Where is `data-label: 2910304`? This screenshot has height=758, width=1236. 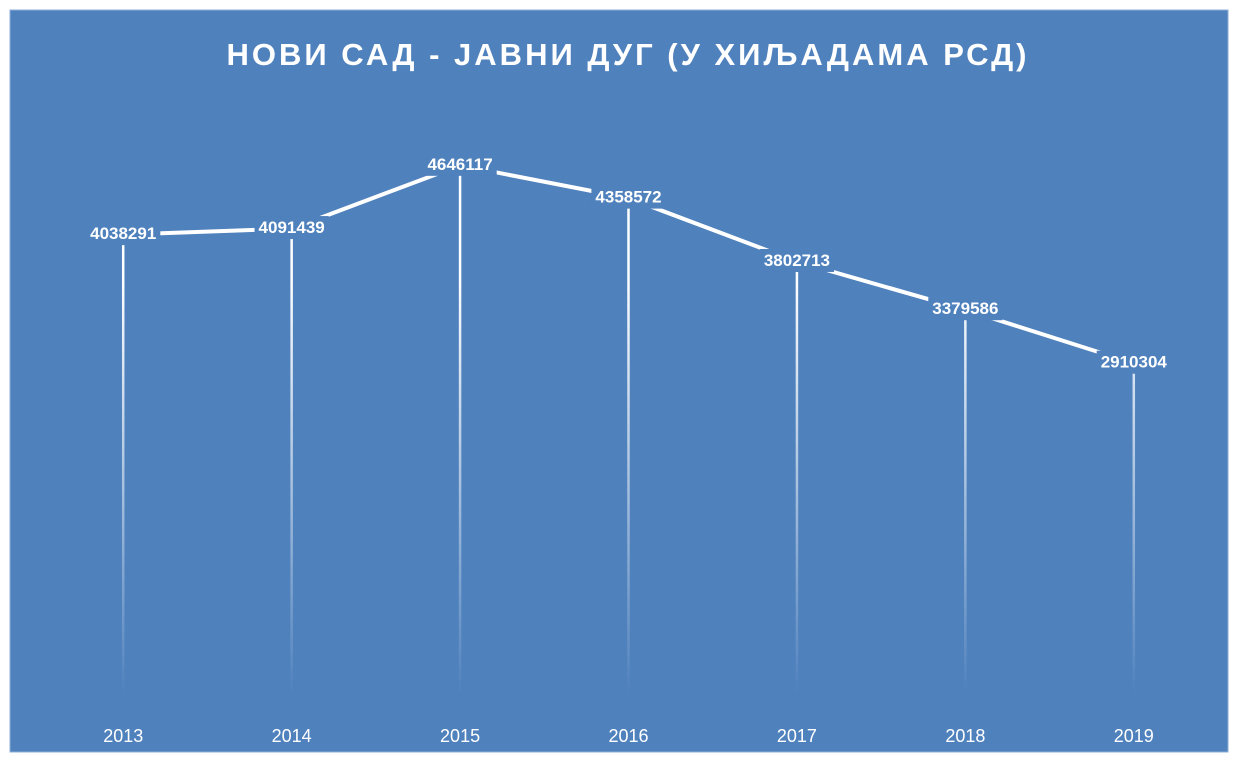
data-label: 2910304 is located at coordinates (1134, 362).